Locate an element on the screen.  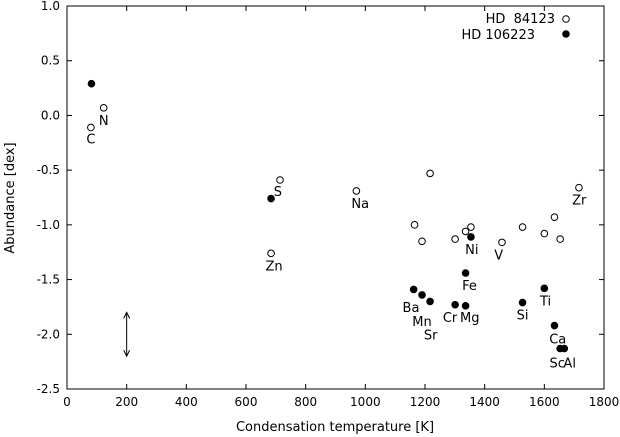
element-label: S is located at coordinates (278, 192).